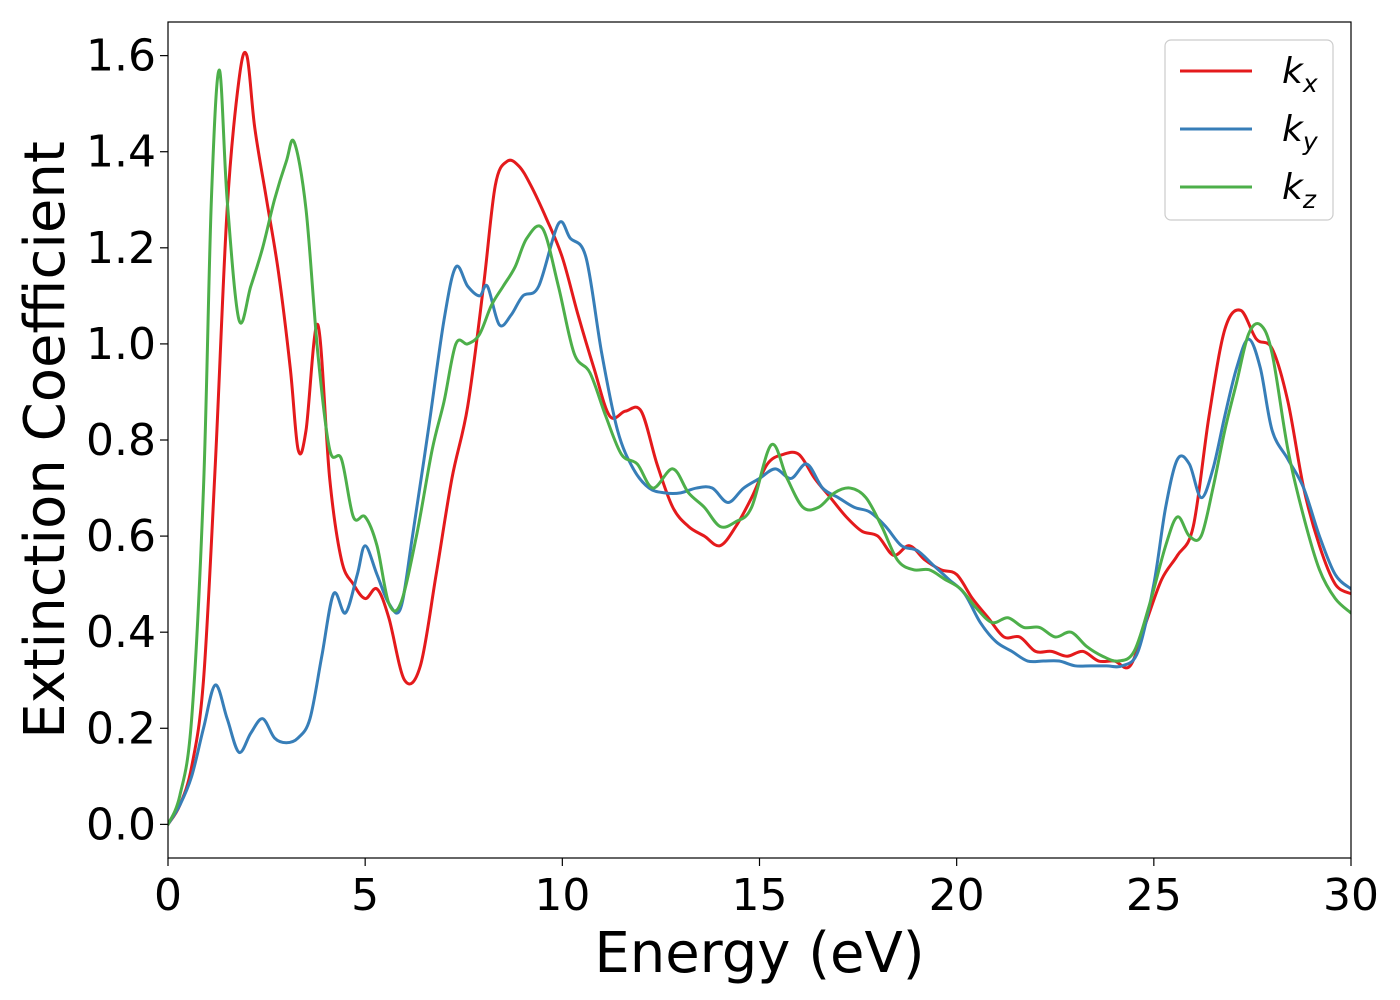  What do you see at coordinates (1351, 895) in the screenshot?
I see `x-tick-label: 30` at bounding box center [1351, 895].